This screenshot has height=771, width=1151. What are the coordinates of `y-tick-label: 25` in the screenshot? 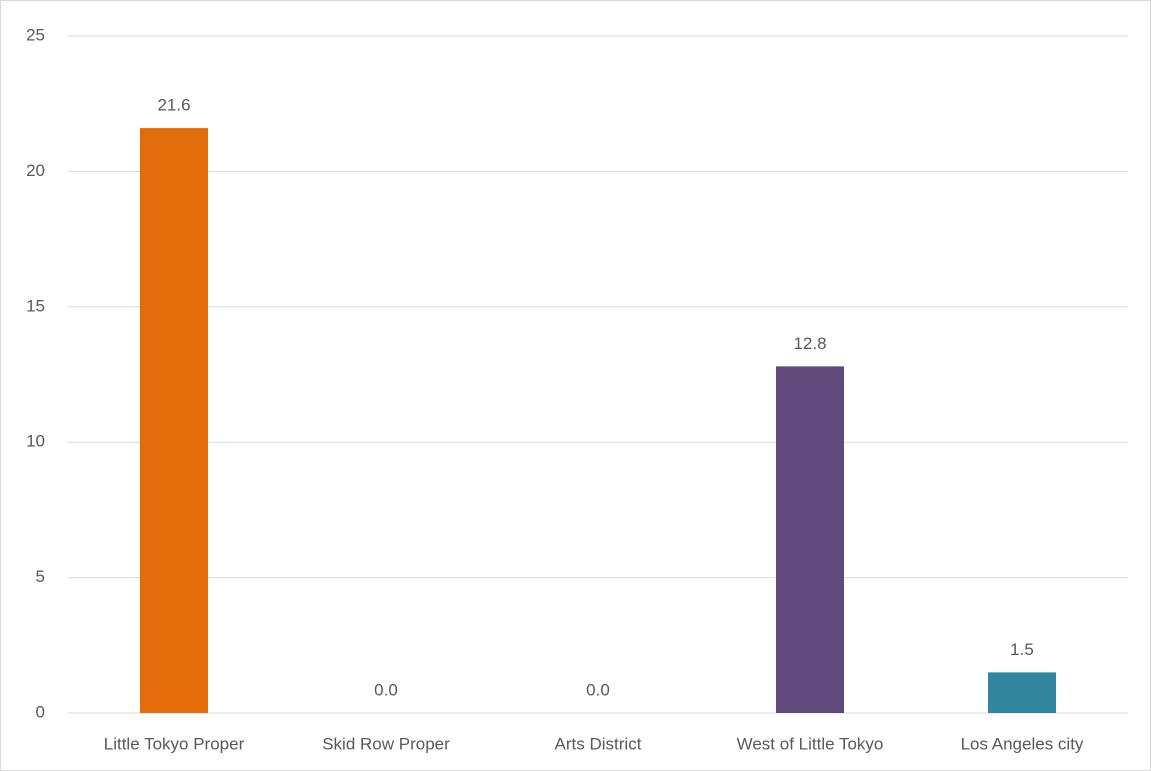 It's located at (35, 34).